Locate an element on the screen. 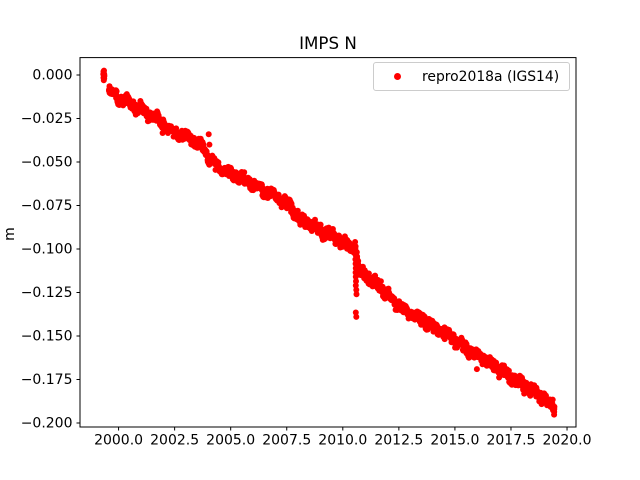  legend-marker-icon is located at coordinates (397, 76).